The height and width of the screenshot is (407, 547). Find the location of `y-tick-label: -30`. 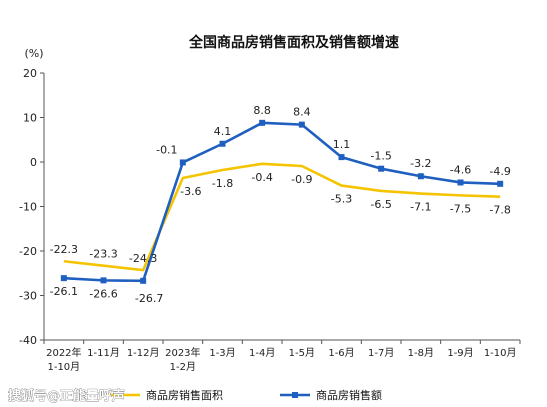

y-tick-label: -30 is located at coordinates (28, 296).